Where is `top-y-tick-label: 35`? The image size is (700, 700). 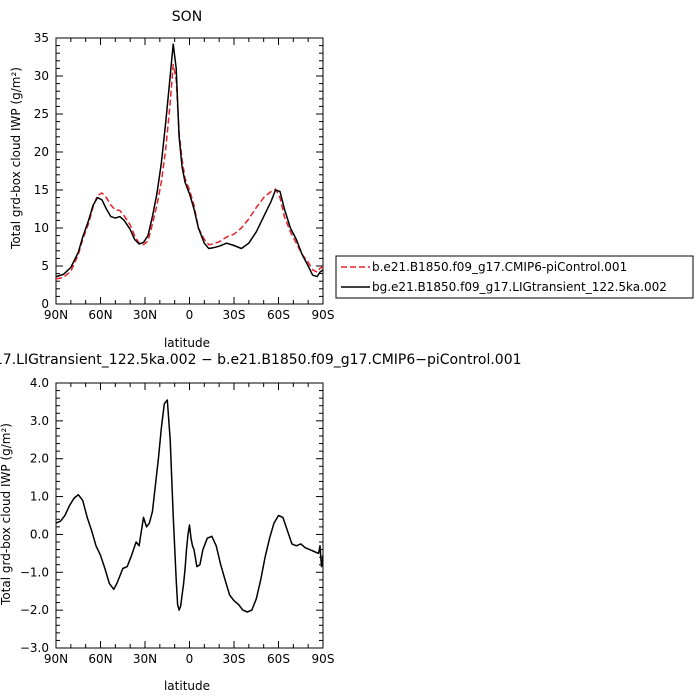
top-y-tick-label: 35 is located at coordinates (41, 38).